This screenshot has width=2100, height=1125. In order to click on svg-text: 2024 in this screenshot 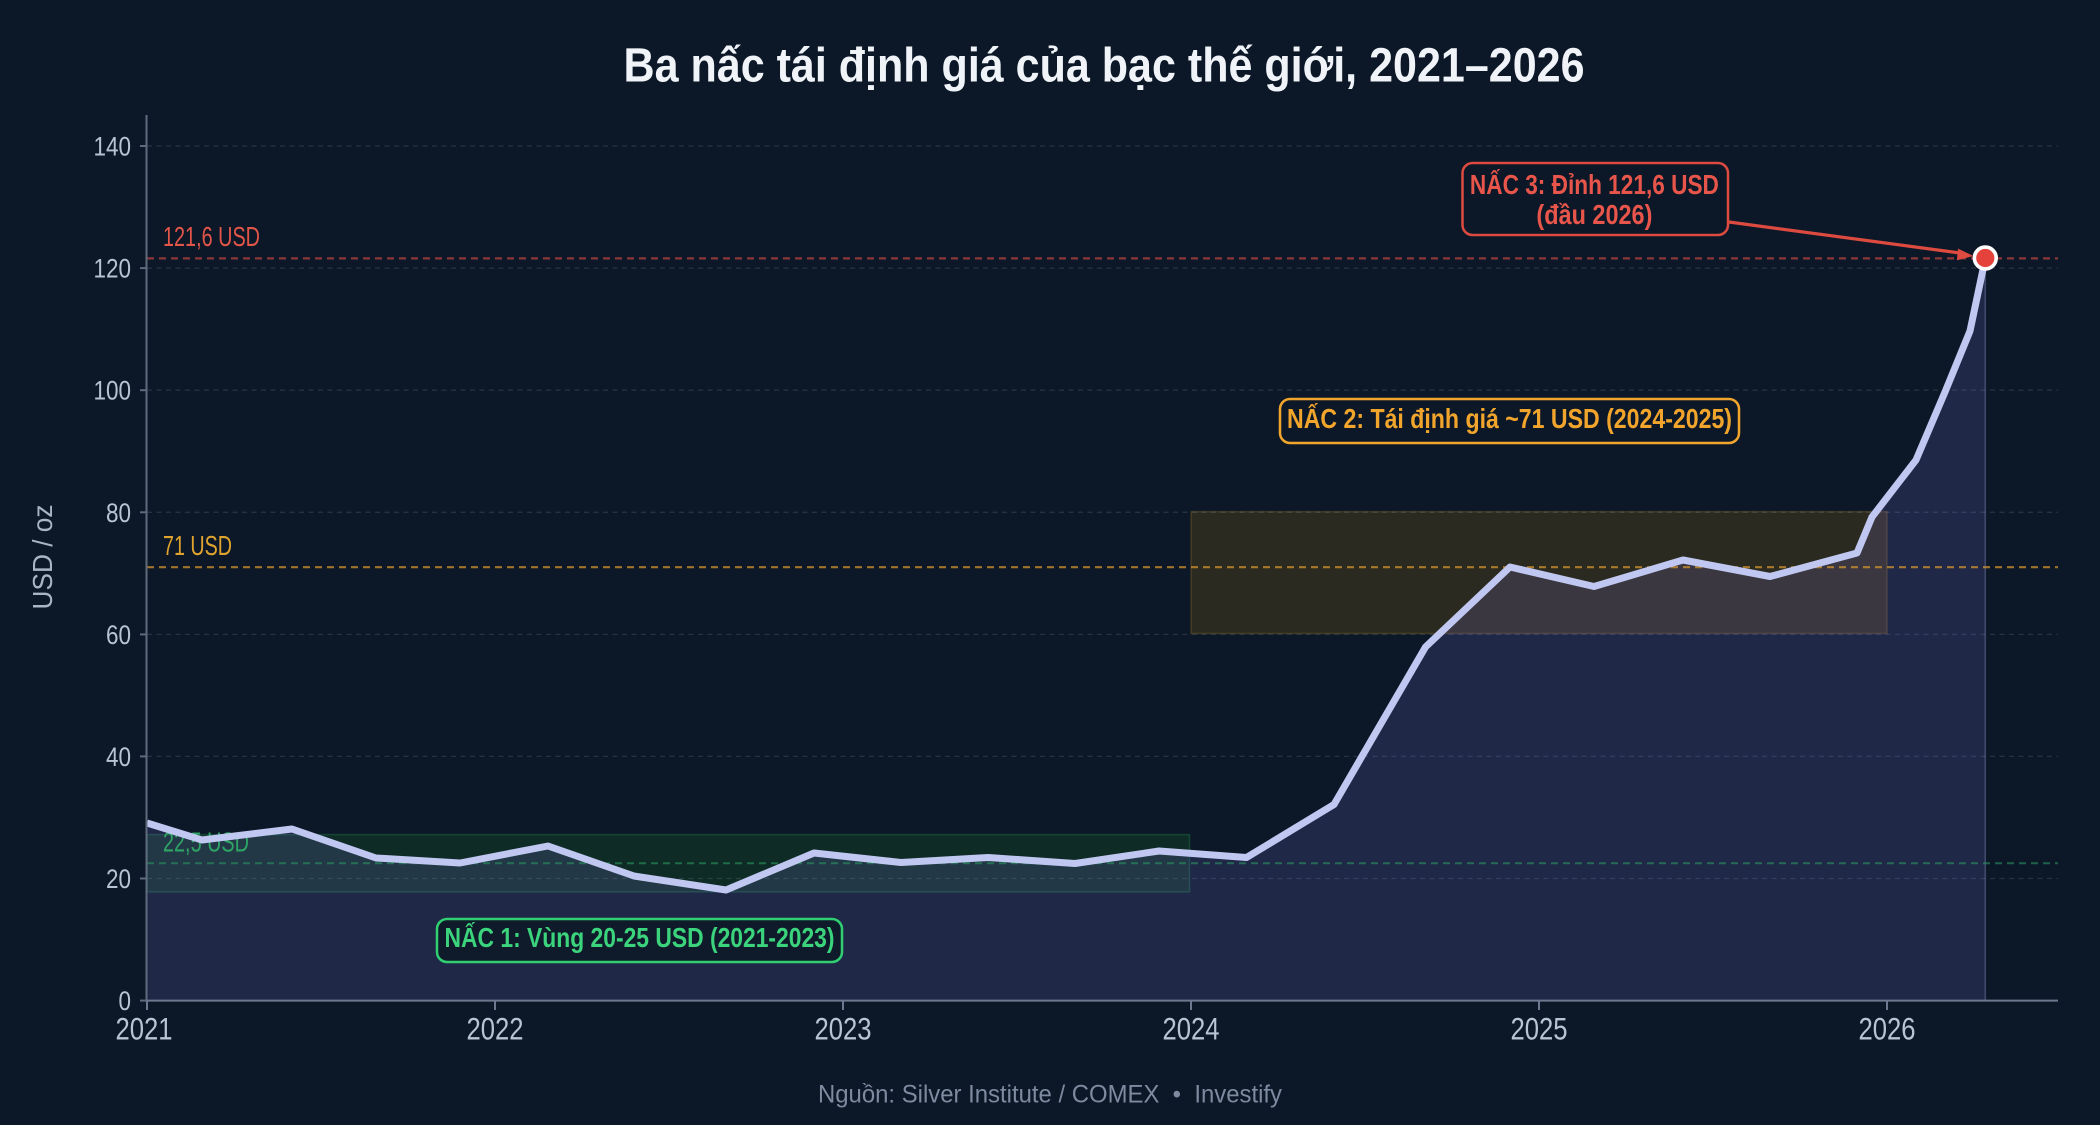, I will do `click(1191, 1029)`.